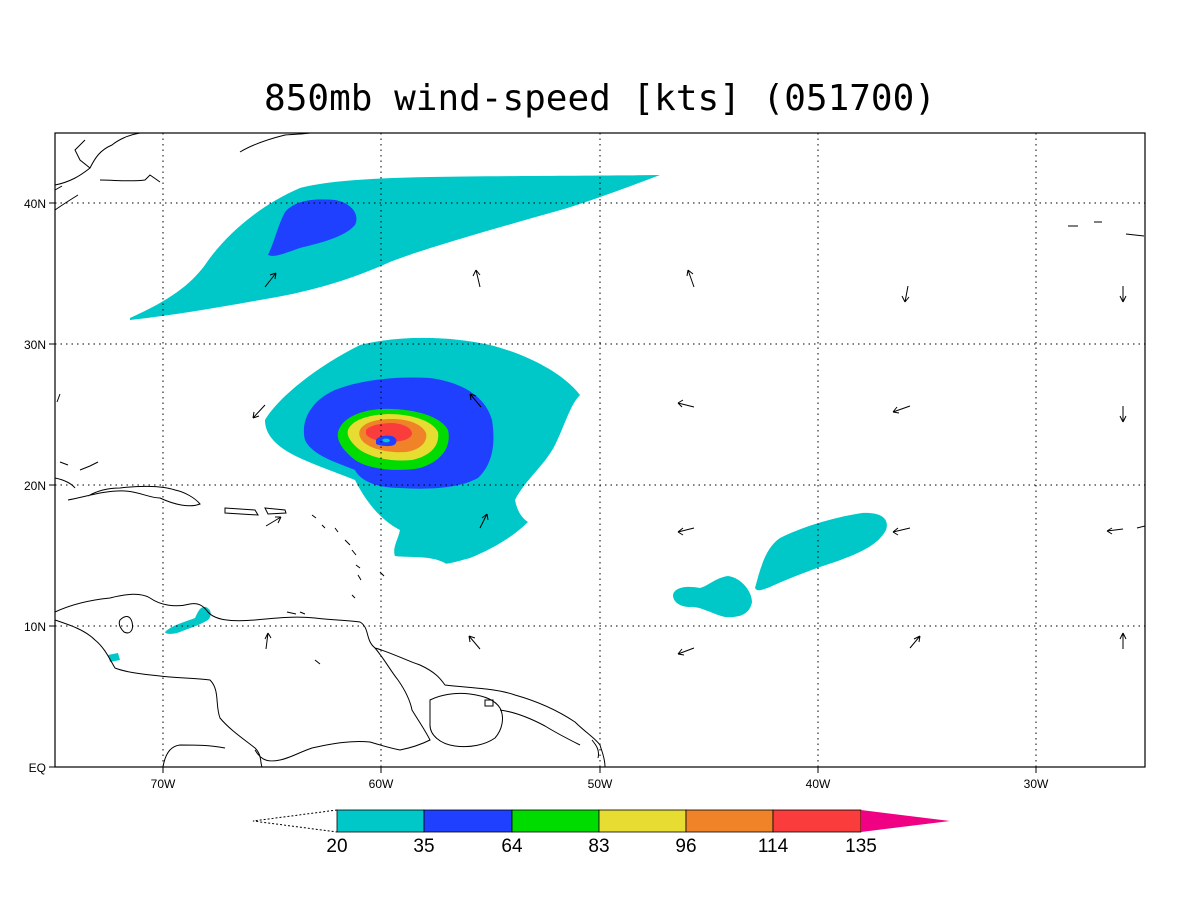  Describe the element at coordinates (821, 551) in the screenshot. I see `east-patch-20kt` at that location.